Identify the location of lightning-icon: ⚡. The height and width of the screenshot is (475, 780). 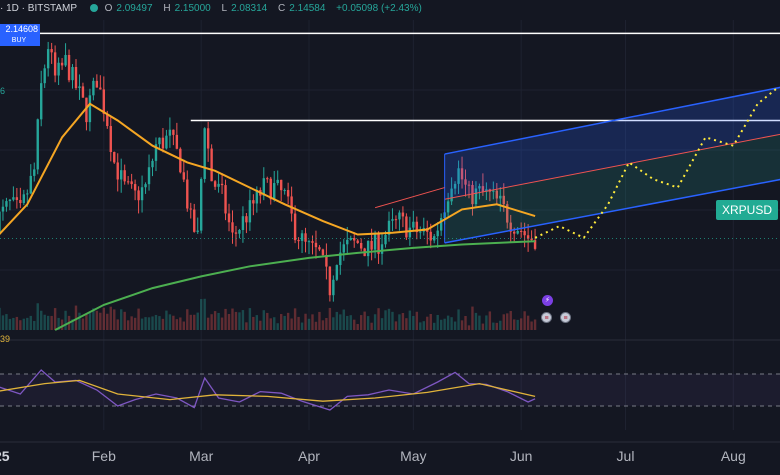
(547, 300).